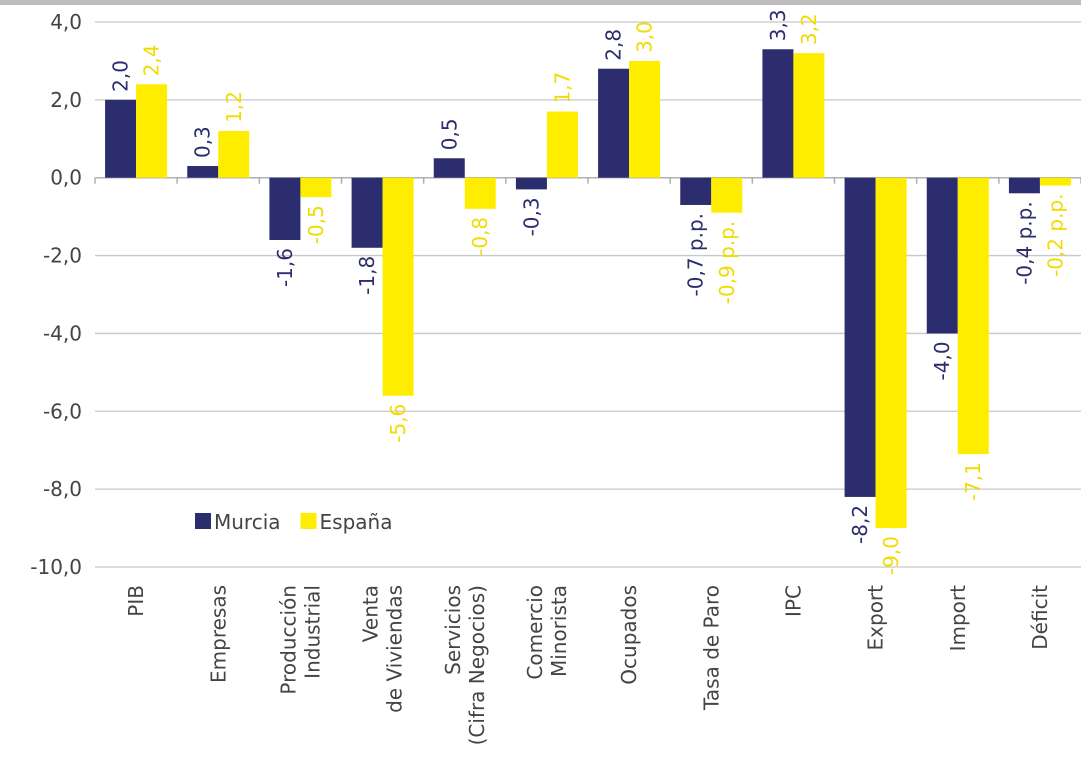  What do you see at coordinates (891, 555) in the screenshot?
I see `value-label: -9,0` at bounding box center [891, 555].